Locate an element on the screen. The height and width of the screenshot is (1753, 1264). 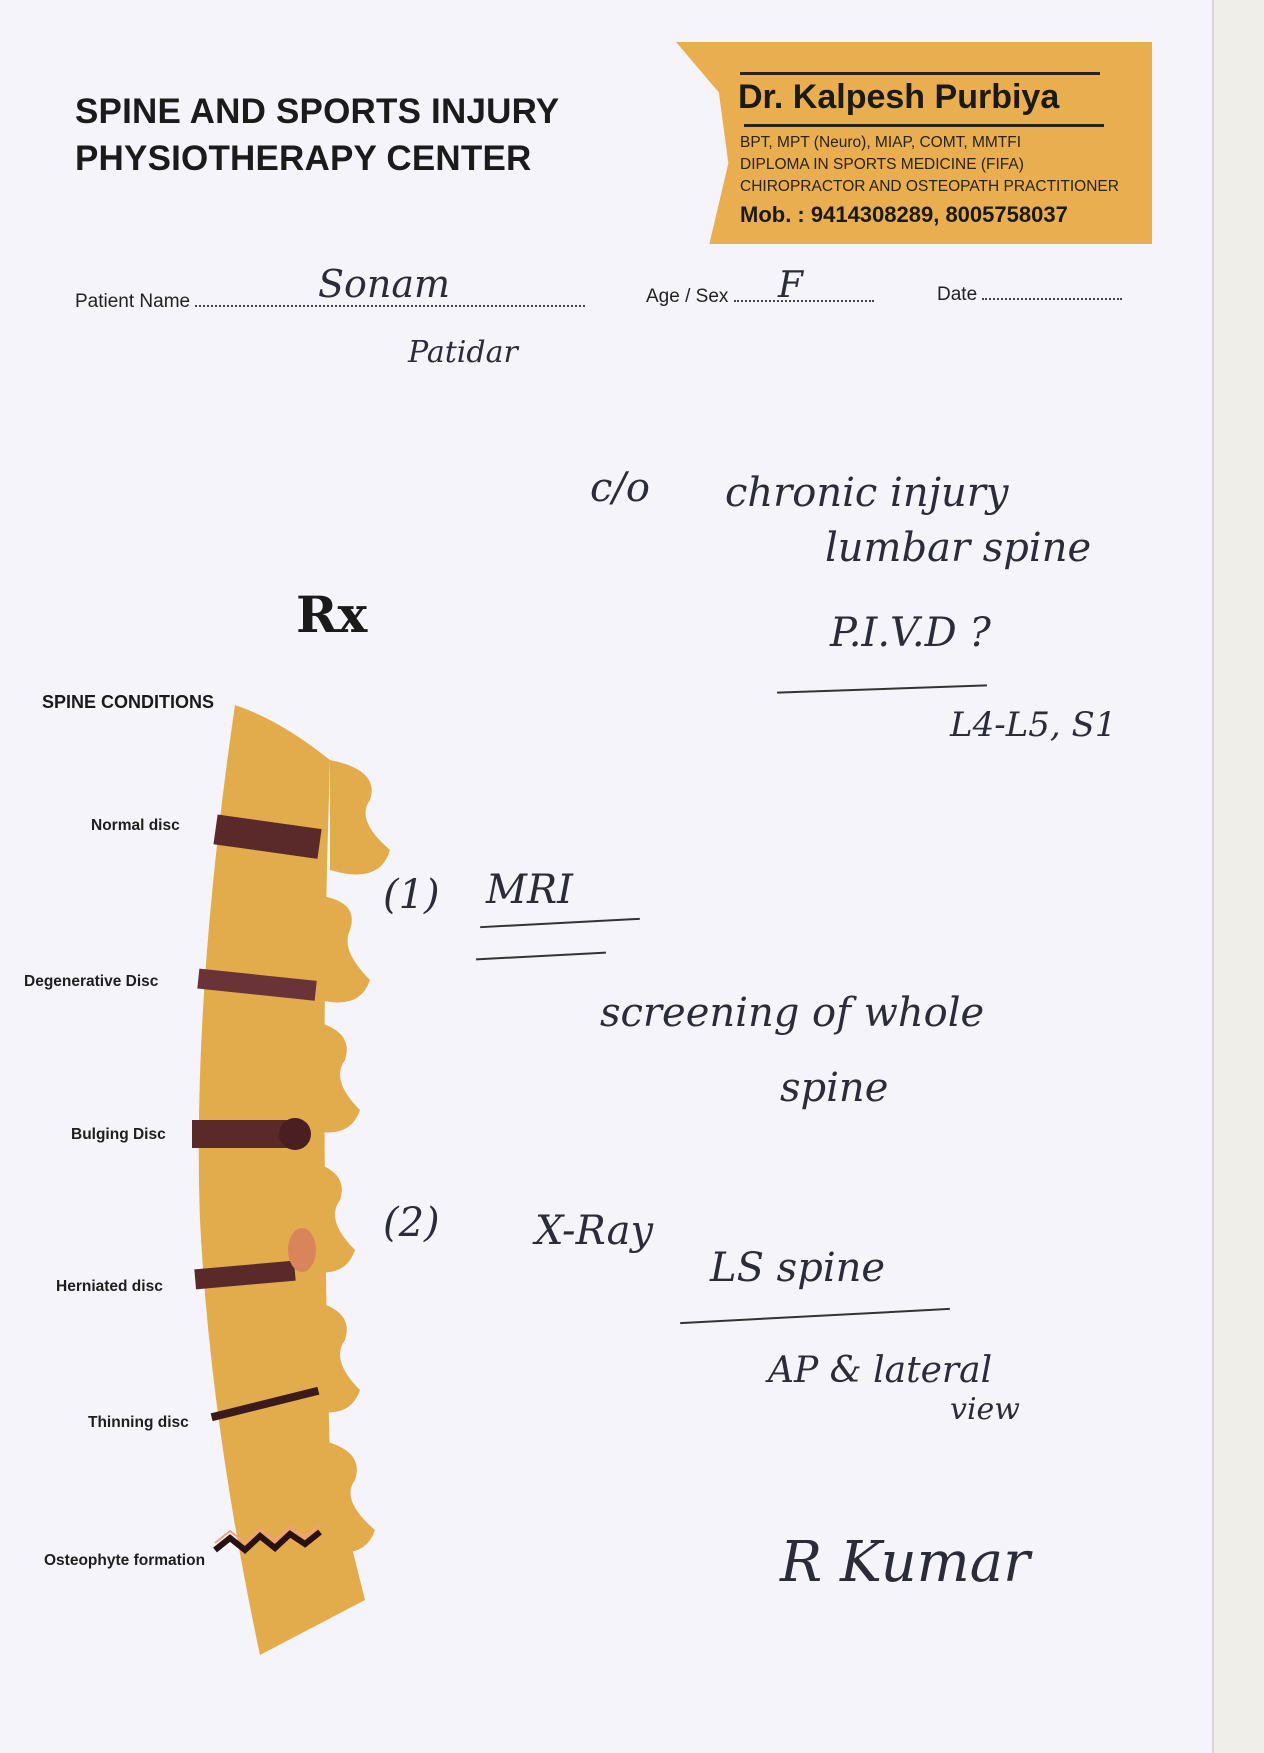
scan-edge is located at coordinates (1239, 876).